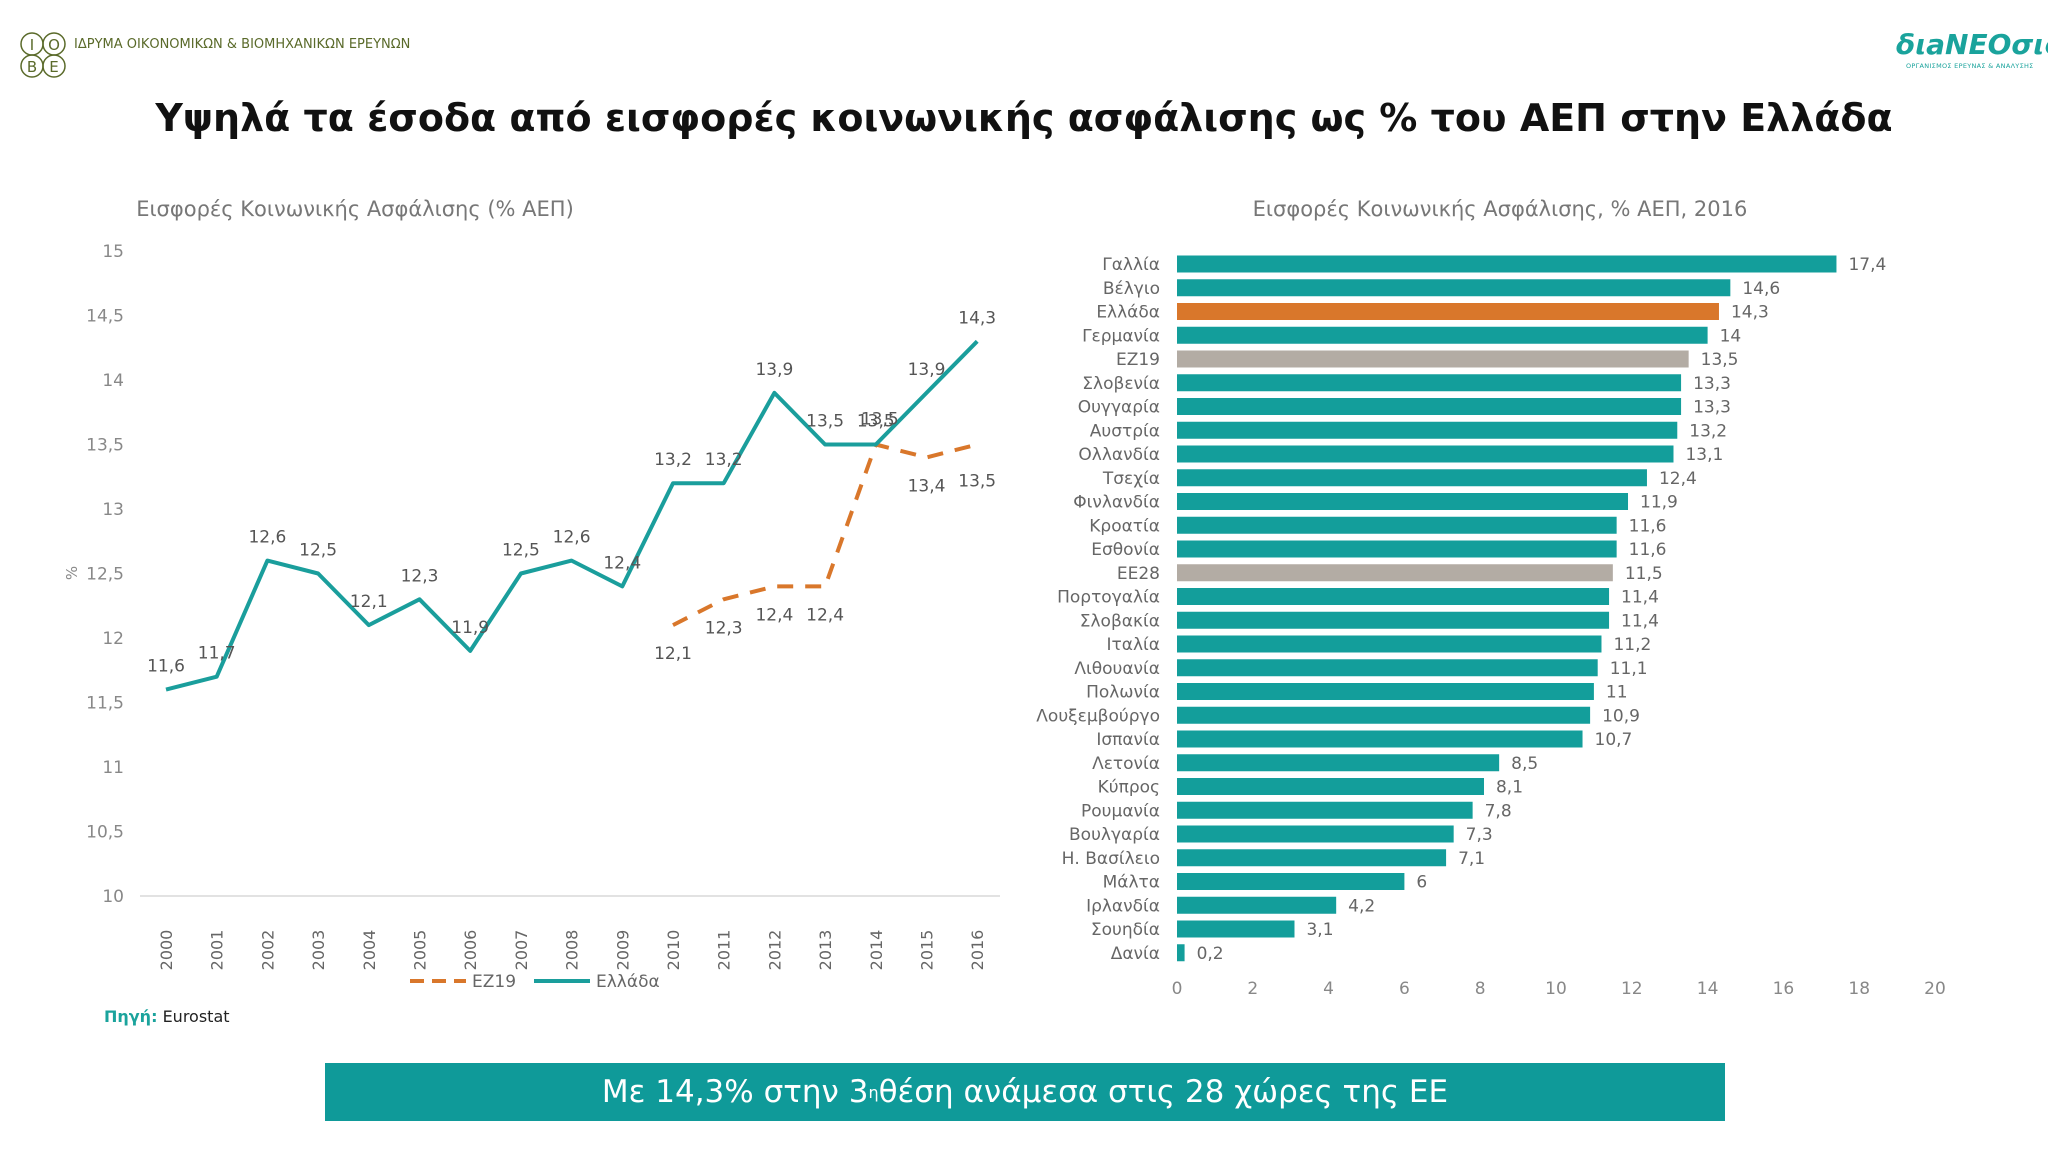 The height and width of the screenshot is (1152, 2048). I want to click on source-note: Πηγή: Eurostat, so click(167, 1016).